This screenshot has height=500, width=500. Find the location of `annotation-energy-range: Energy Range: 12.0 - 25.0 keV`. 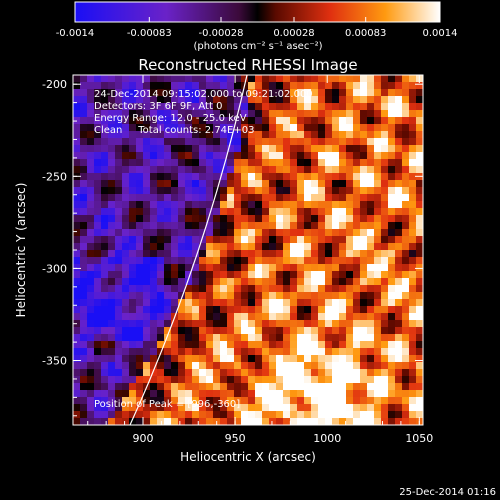

annotation-energy-range: Energy Range: 12.0 - 25.0 keV is located at coordinates (170, 118).